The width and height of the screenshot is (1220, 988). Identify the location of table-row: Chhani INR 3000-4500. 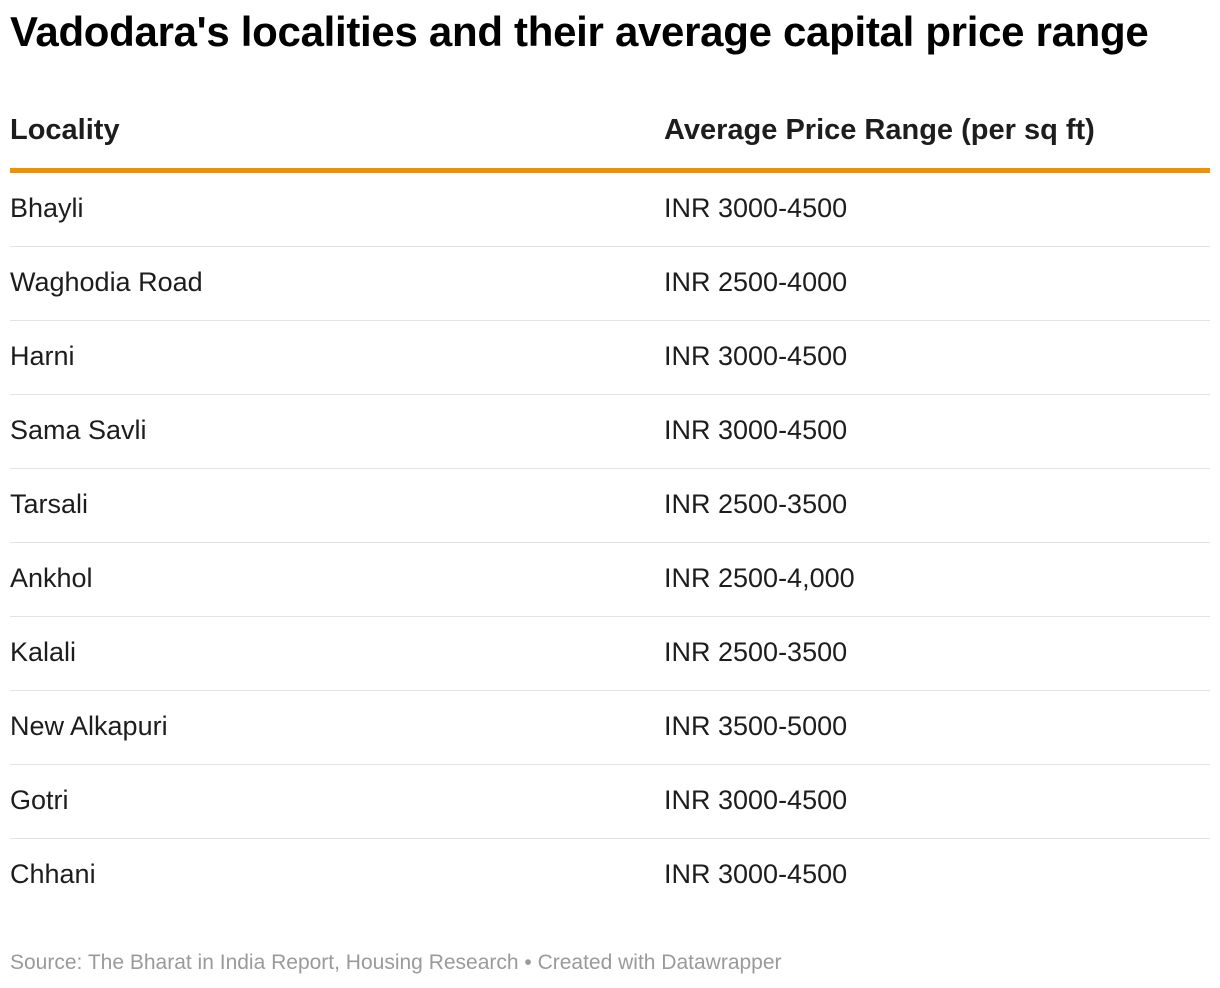
(610, 875).